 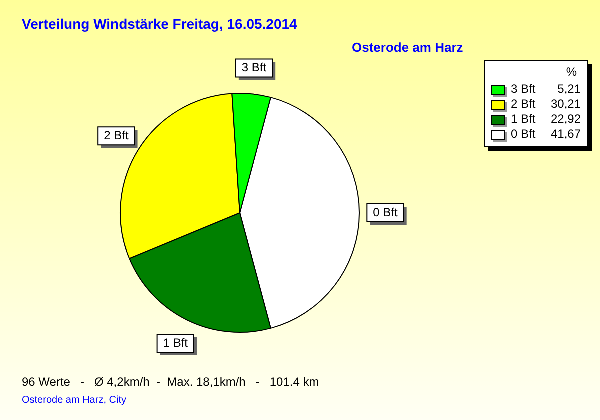 I want to click on legend-label: 0 Bft, so click(x=523, y=134).